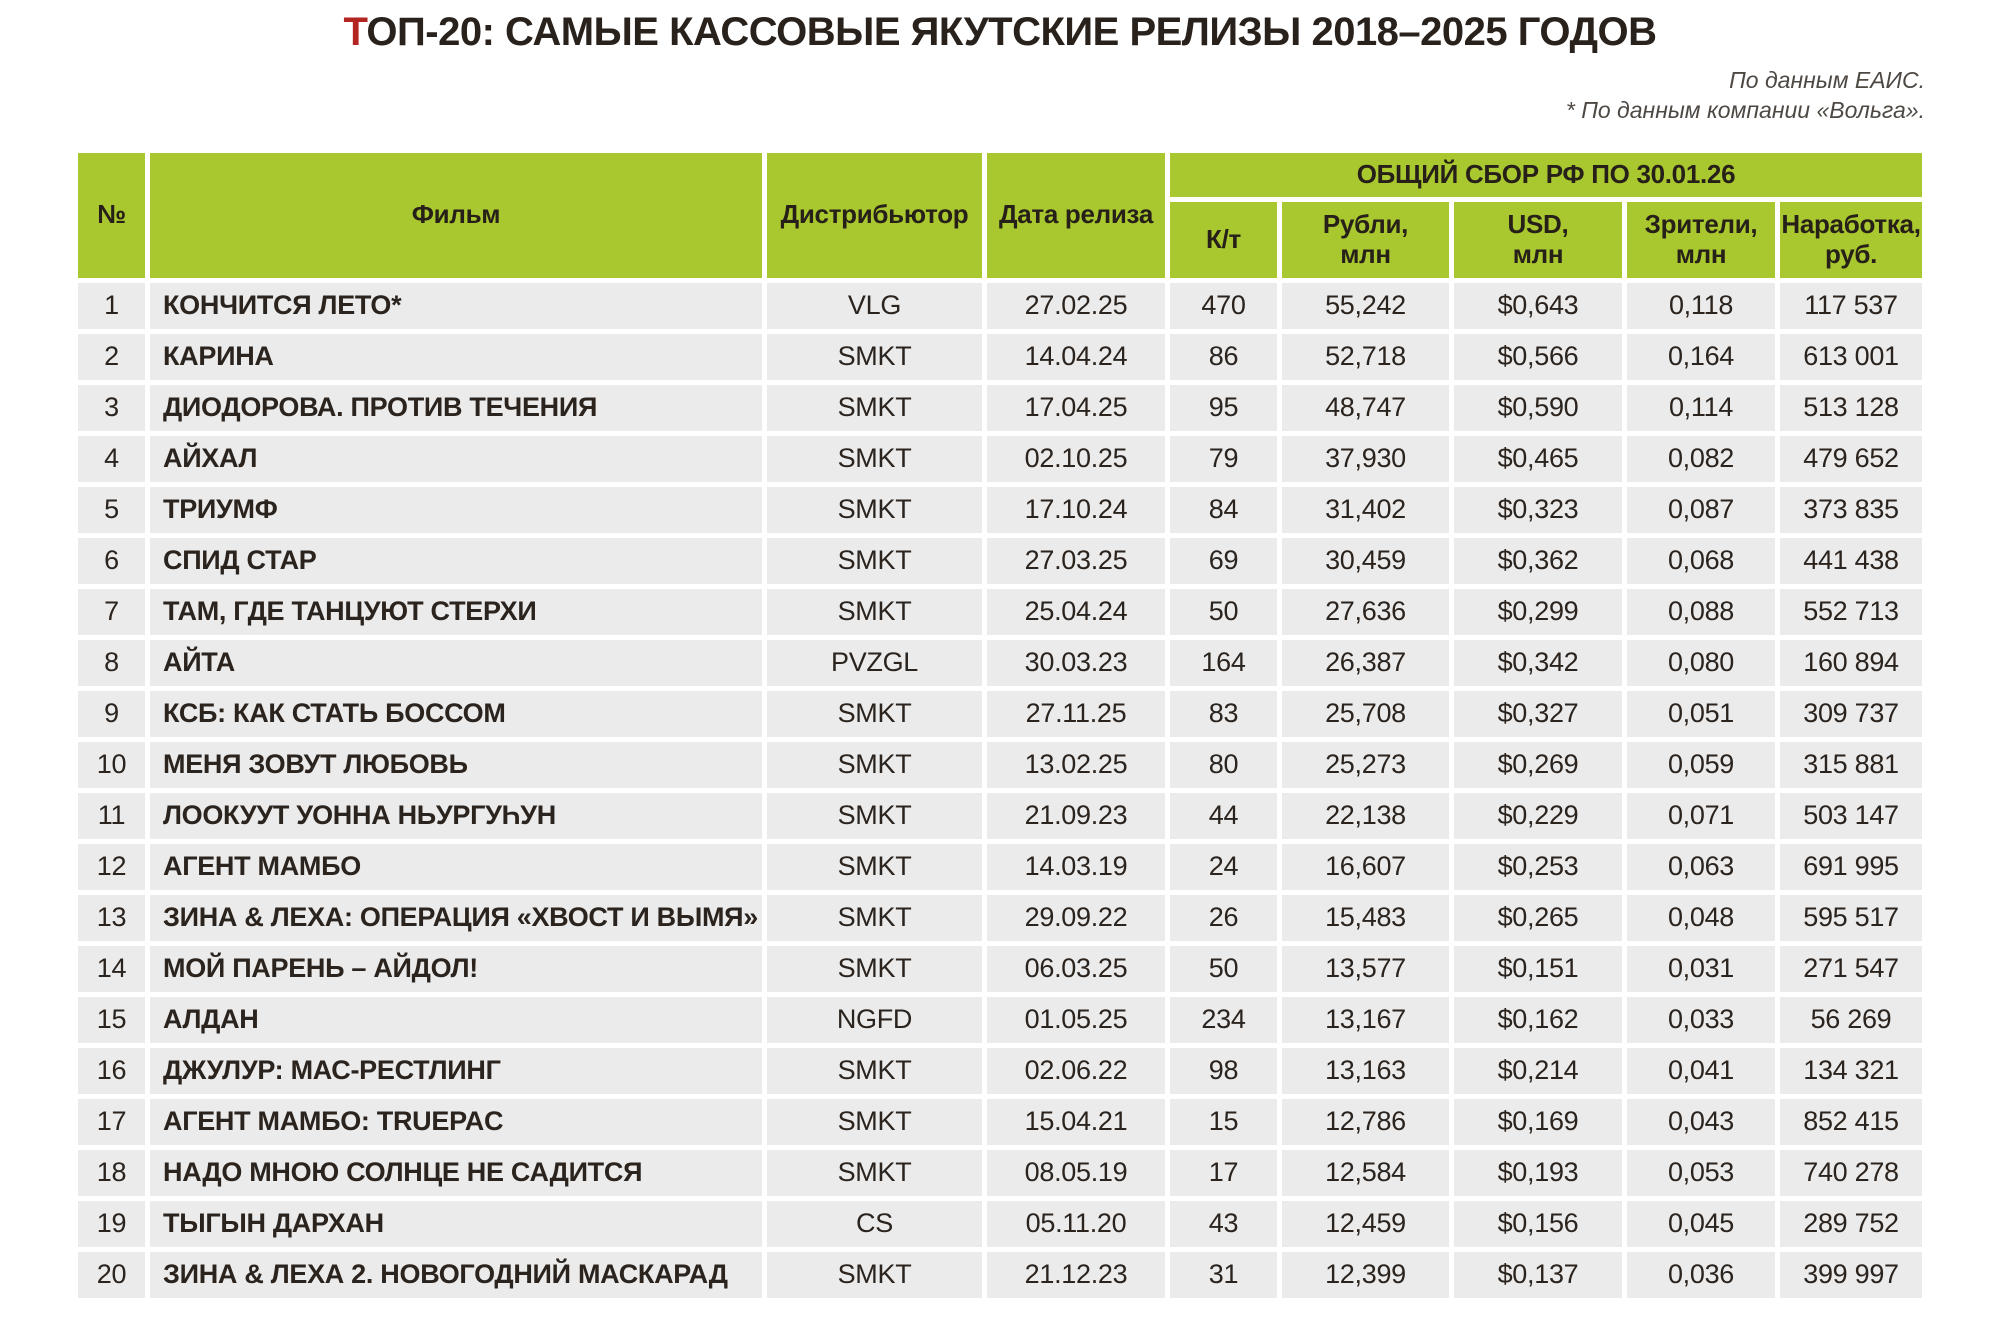 Image resolution: width=2000 pixels, height=1342 pixels. What do you see at coordinates (1076, 866) in the screenshot?
I see `cell-release-date: 14.03.19` at bounding box center [1076, 866].